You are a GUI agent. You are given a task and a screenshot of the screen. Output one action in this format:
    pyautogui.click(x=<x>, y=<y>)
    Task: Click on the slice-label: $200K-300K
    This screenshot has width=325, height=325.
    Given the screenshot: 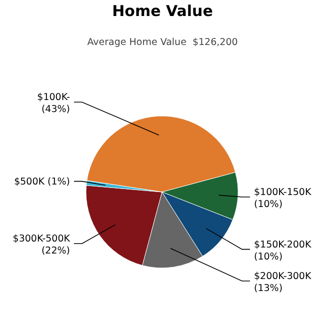 What is the action you would take?
    pyautogui.click(x=283, y=276)
    